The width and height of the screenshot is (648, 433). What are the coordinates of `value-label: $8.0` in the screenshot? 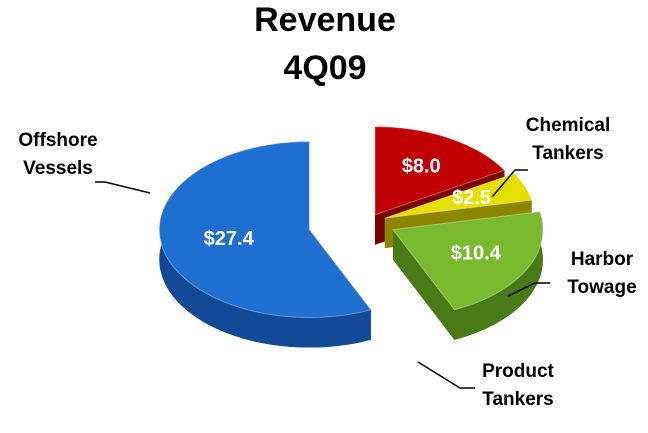 It's located at (421, 167).